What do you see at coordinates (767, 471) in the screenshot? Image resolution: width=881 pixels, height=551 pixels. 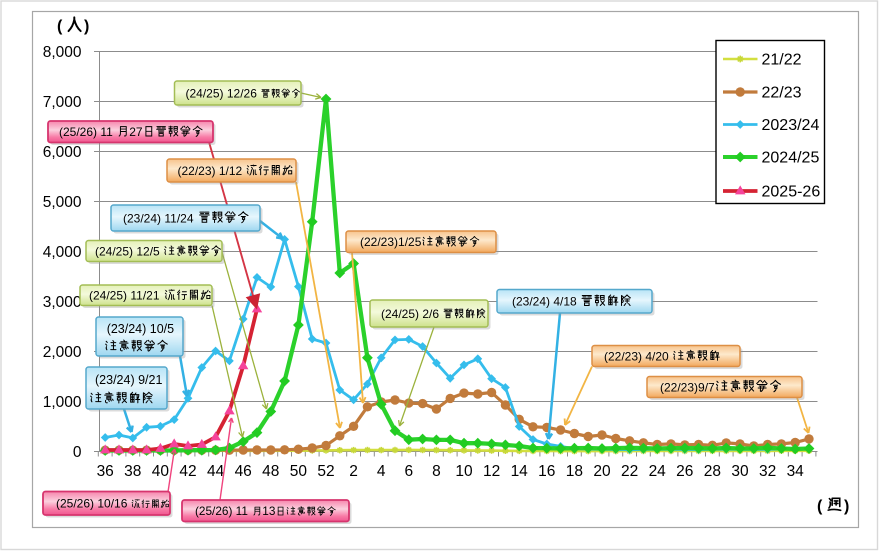 I see `svg-text: 32` at bounding box center [767, 471].